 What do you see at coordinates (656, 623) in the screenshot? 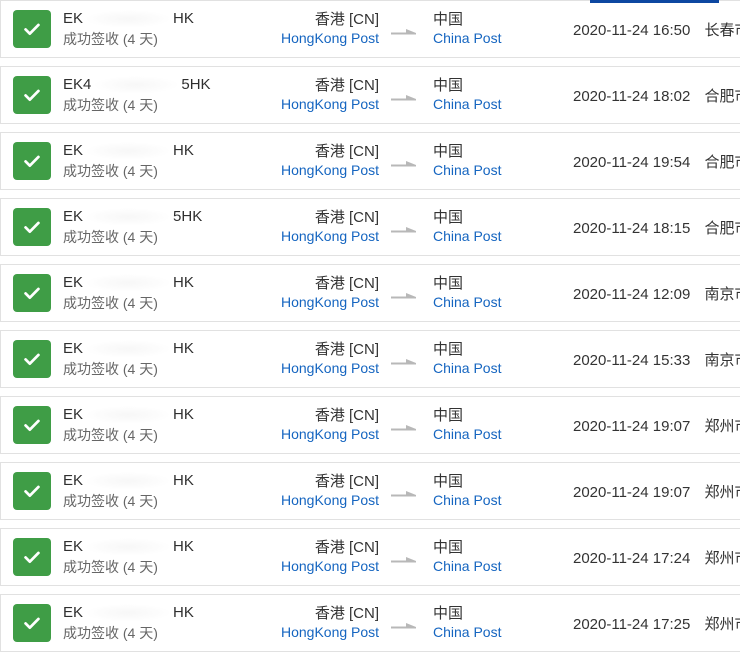
I see `latest-event: 2020-11-24 17:25 郑州市, 邮` at bounding box center [656, 623].